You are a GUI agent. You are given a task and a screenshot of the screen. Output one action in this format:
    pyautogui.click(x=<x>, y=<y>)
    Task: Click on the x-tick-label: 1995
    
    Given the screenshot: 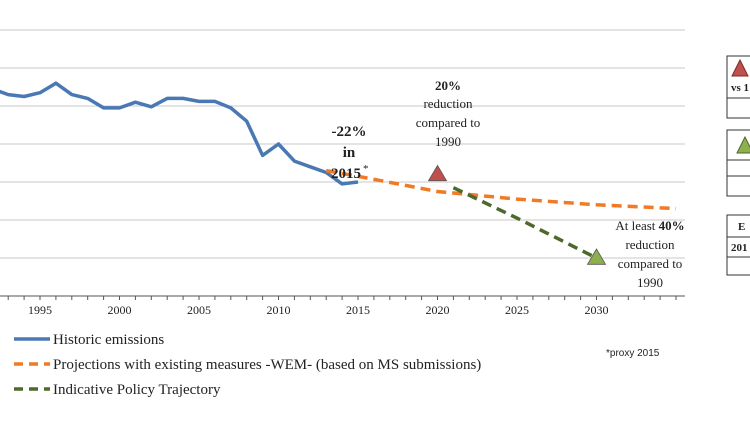 What is the action you would take?
    pyautogui.click(x=40, y=310)
    